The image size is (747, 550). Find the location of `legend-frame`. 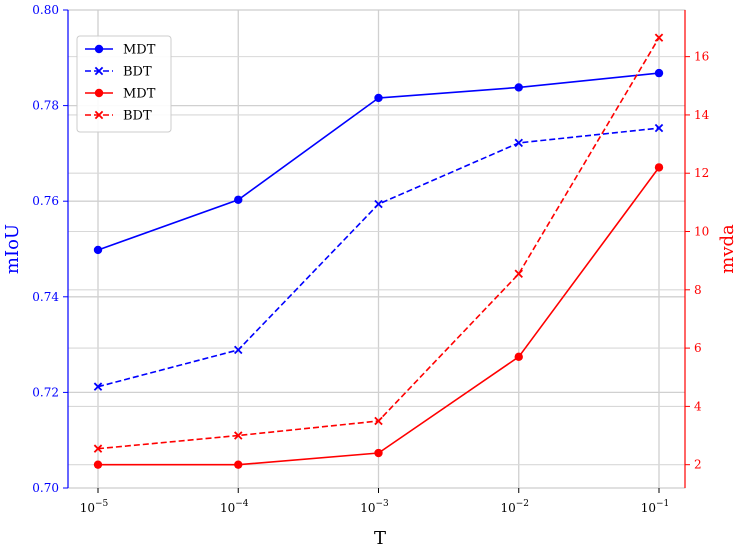

legend-frame is located at coordinates (124, 84).